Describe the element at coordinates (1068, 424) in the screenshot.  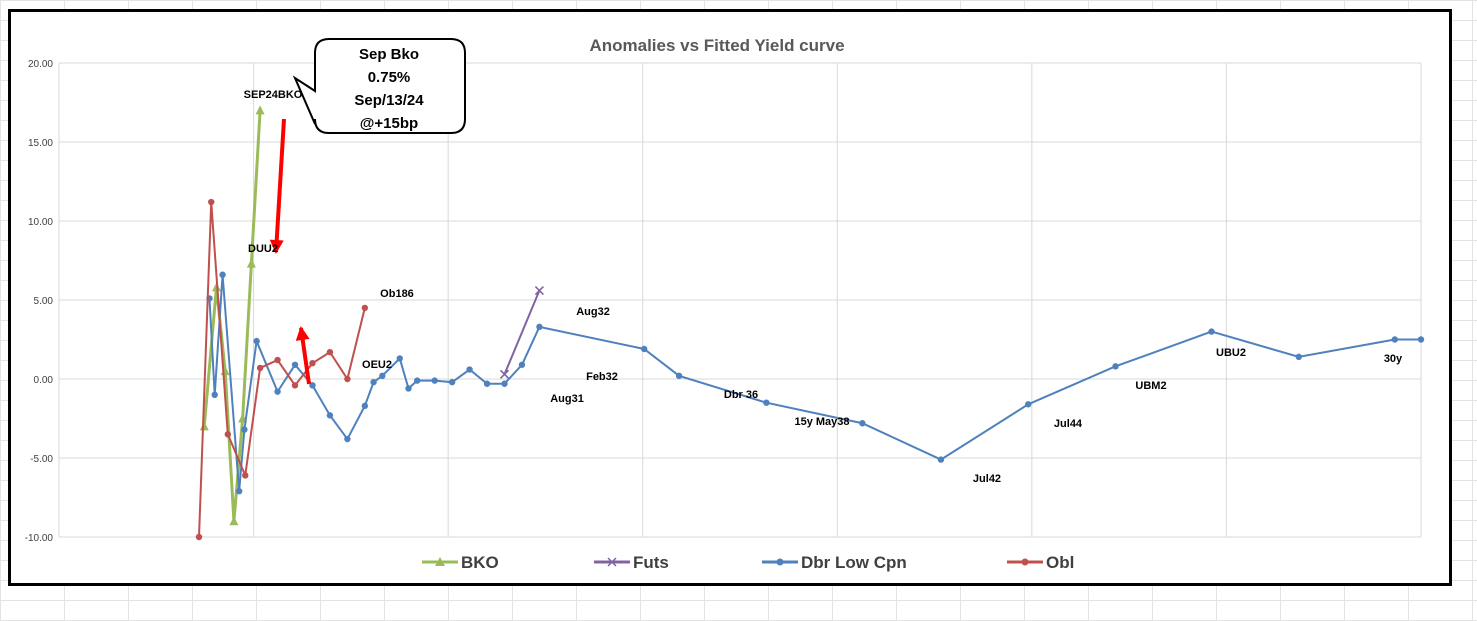
I see `point-label: Jul44` at that location.